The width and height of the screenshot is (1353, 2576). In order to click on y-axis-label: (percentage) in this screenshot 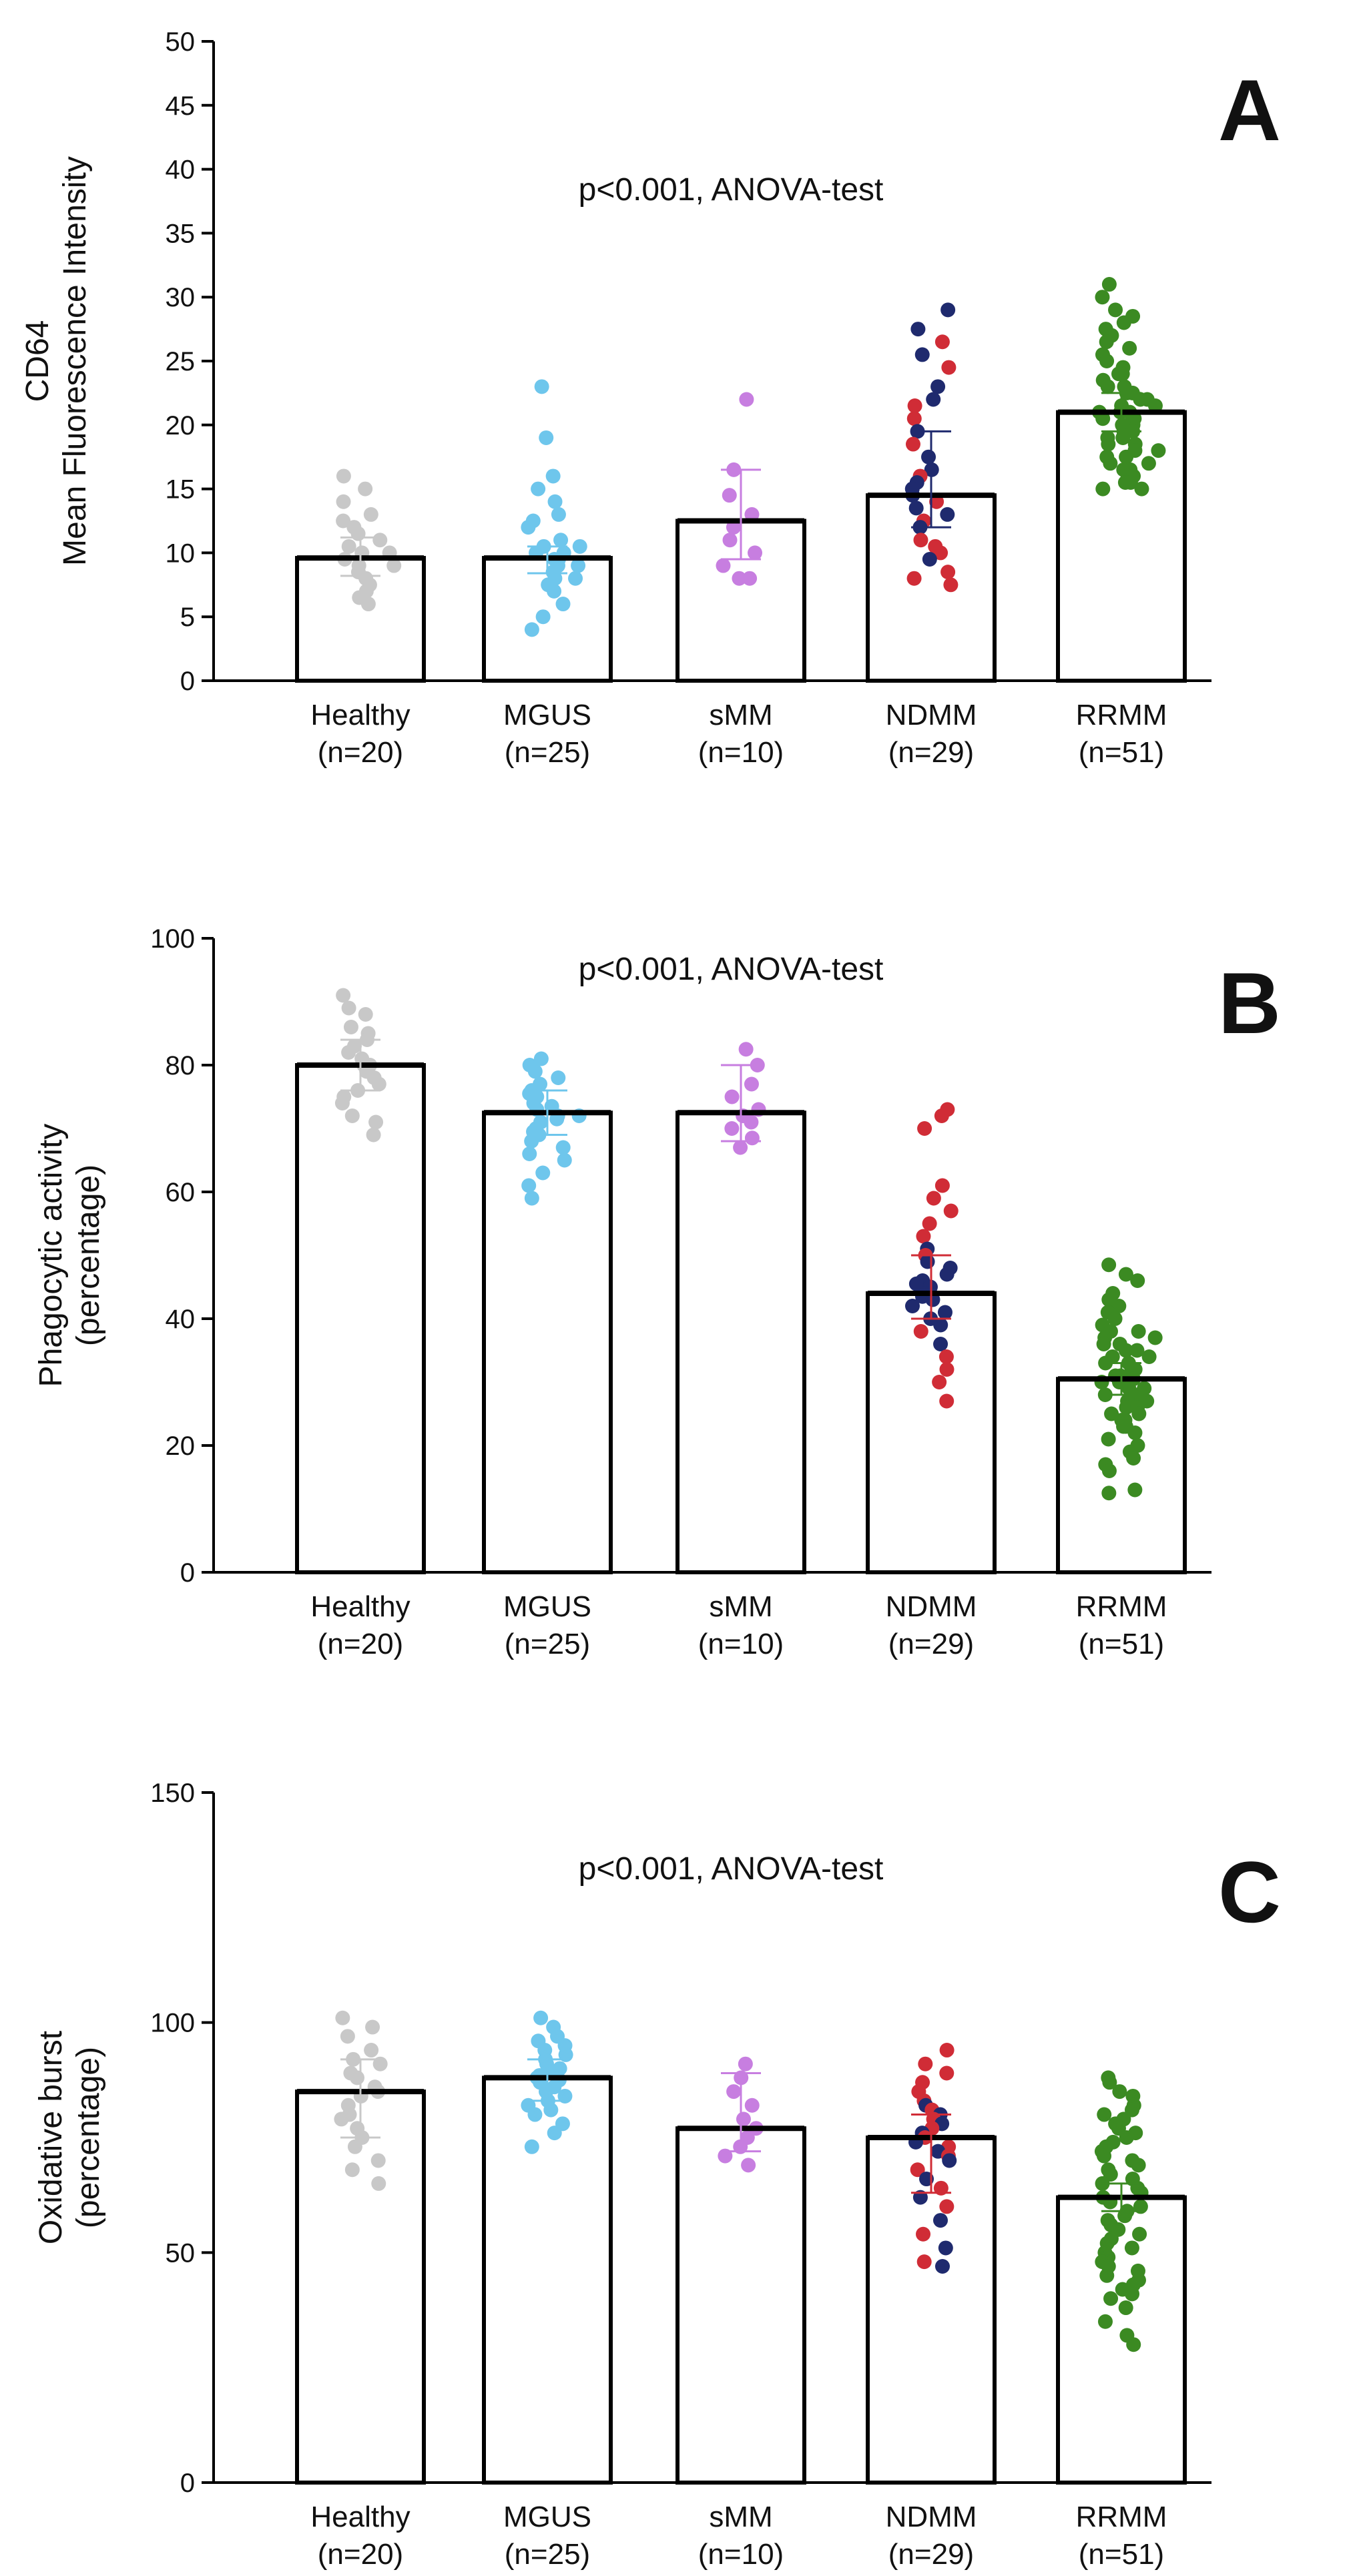, I will do `click(88, 2137)`.